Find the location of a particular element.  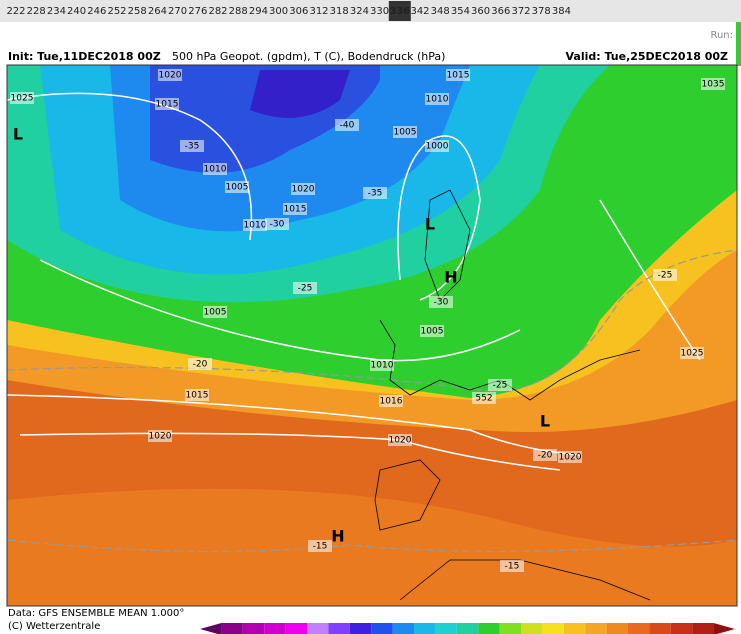

contour-label: -30 is located at coordinates (277, 225).